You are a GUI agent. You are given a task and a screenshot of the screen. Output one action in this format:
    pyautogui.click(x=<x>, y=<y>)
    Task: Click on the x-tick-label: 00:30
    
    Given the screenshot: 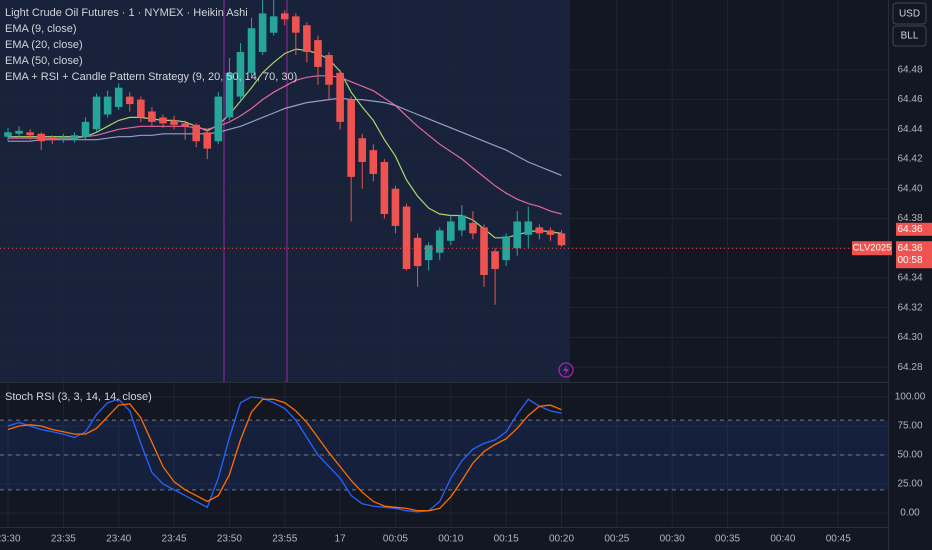 What is the action you would take?
    pyautogui.click(x=672, y=539)
    